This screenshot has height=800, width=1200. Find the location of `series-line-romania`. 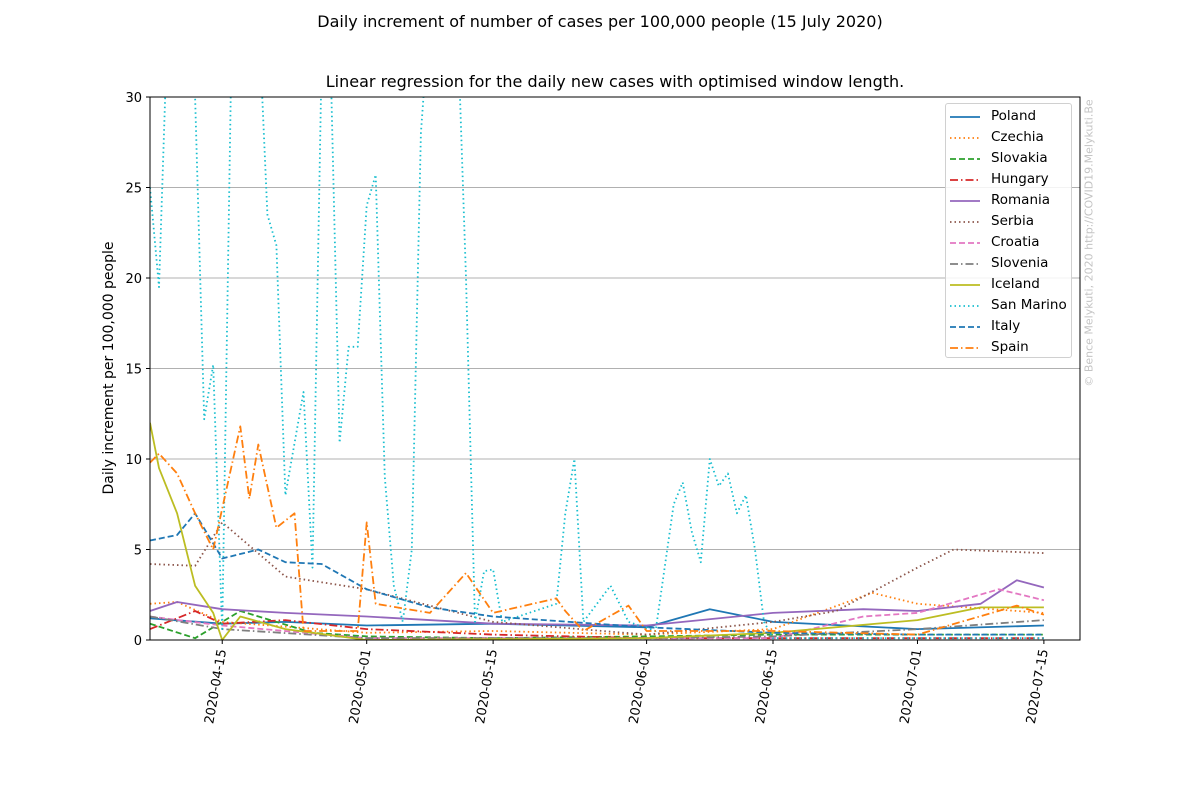

series-line-romania is located at coordinates (597, 603).